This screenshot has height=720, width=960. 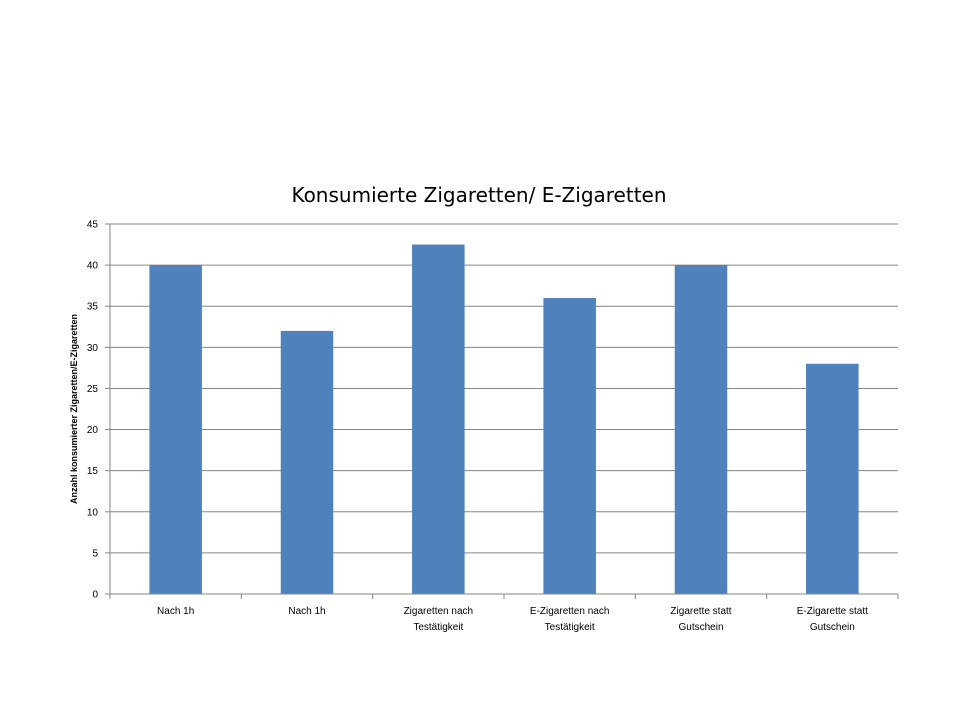 I want to click on y-tick-label: 15, so click(x=93, y=471).